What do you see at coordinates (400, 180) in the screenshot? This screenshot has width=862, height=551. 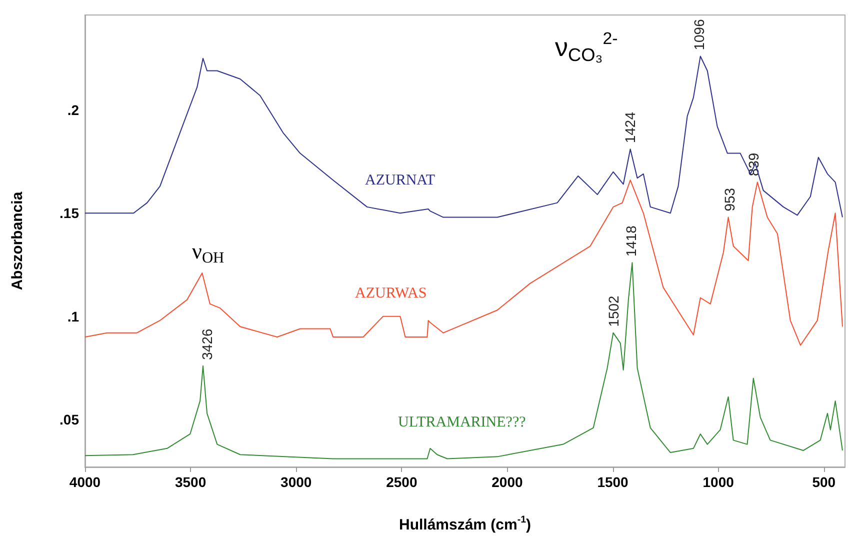 I see `series-label: AZURNAT` at bounding box center [400, 180].